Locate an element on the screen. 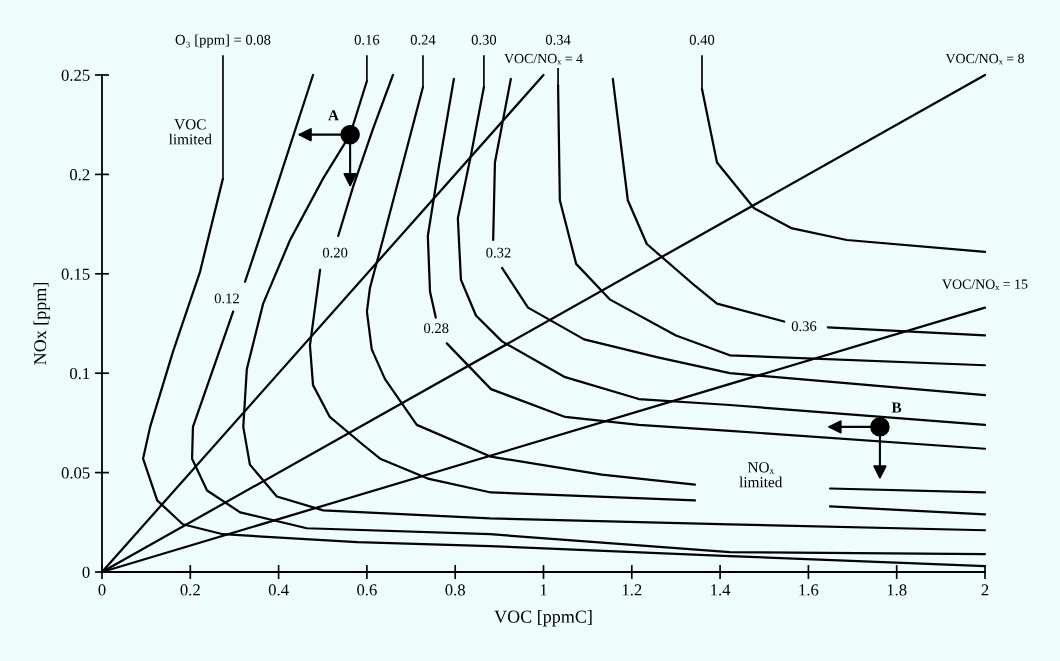 The height and width of the screenshot is (661, 1060). x-tick-label: 0.6 is located at coordinates (367, 590).